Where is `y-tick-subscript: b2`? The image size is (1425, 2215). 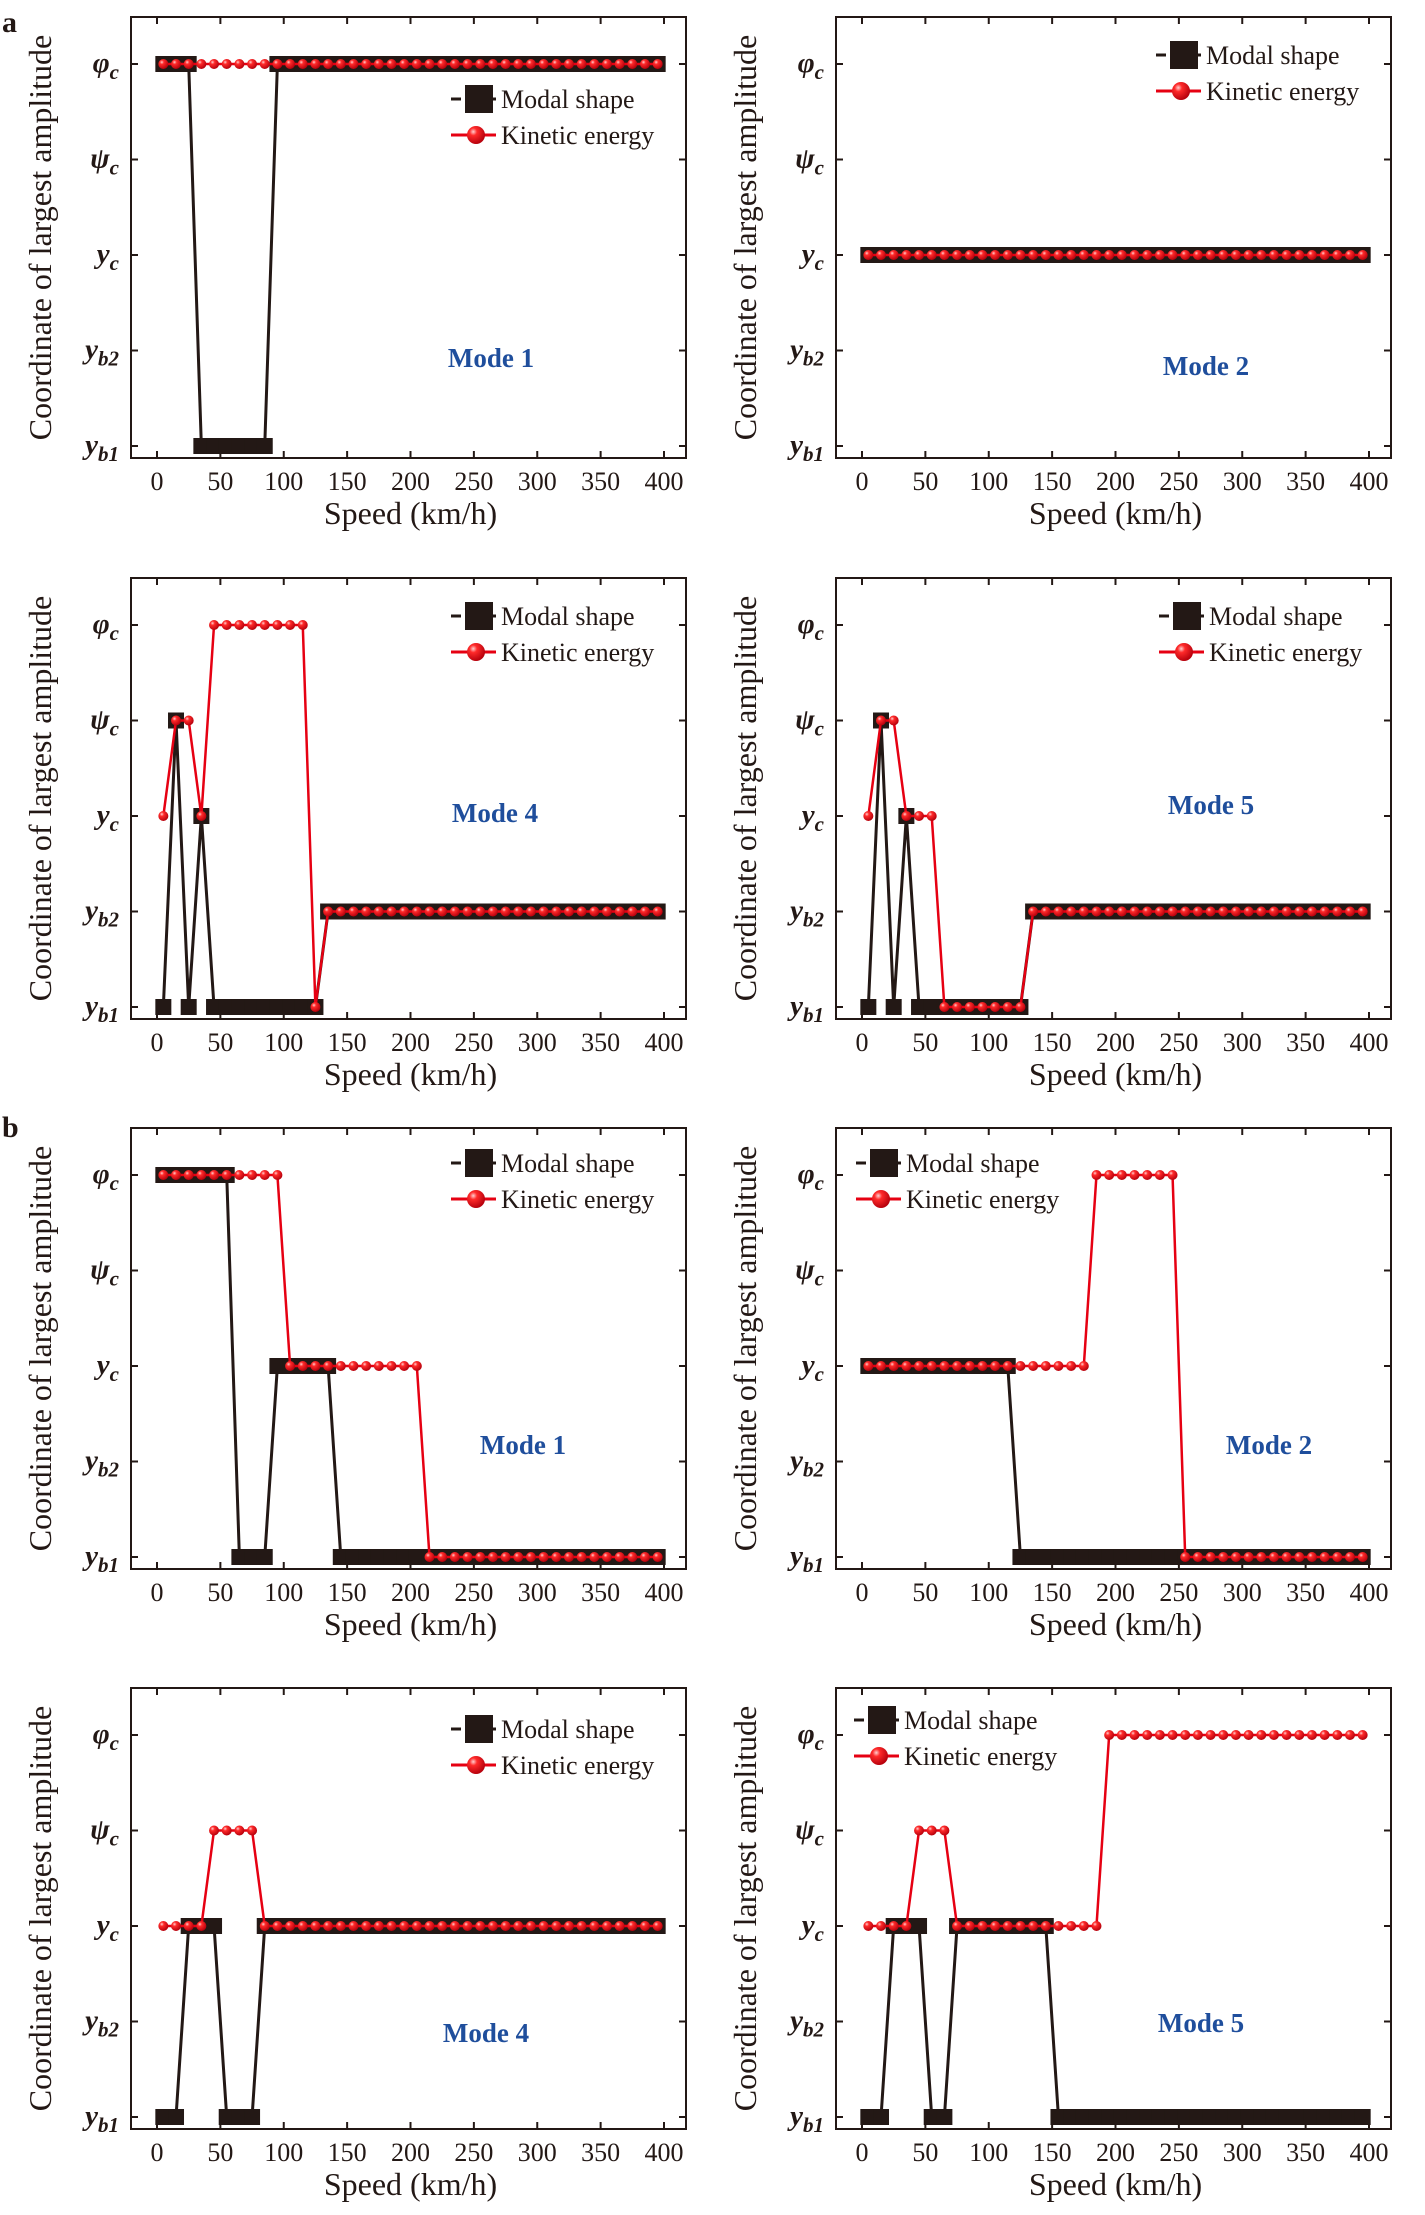 y-tick-subscript: b2 is located at coordinates (814, 2030).